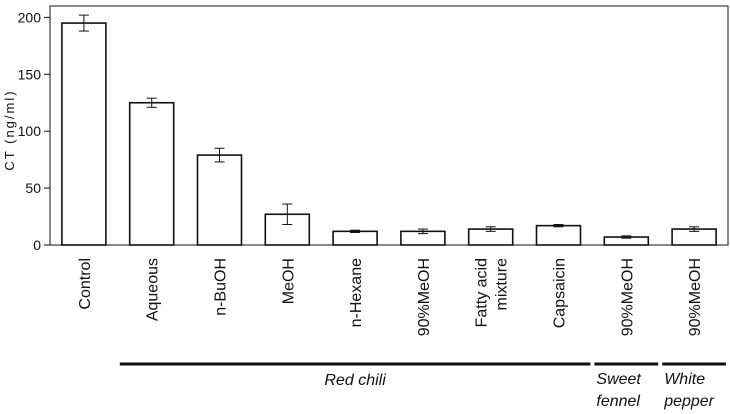  What do you see at coordinates (9, 129) in the screenshot?
I see `y-axis-title: CT (ng/ml)` at bounding box center [9, 129].